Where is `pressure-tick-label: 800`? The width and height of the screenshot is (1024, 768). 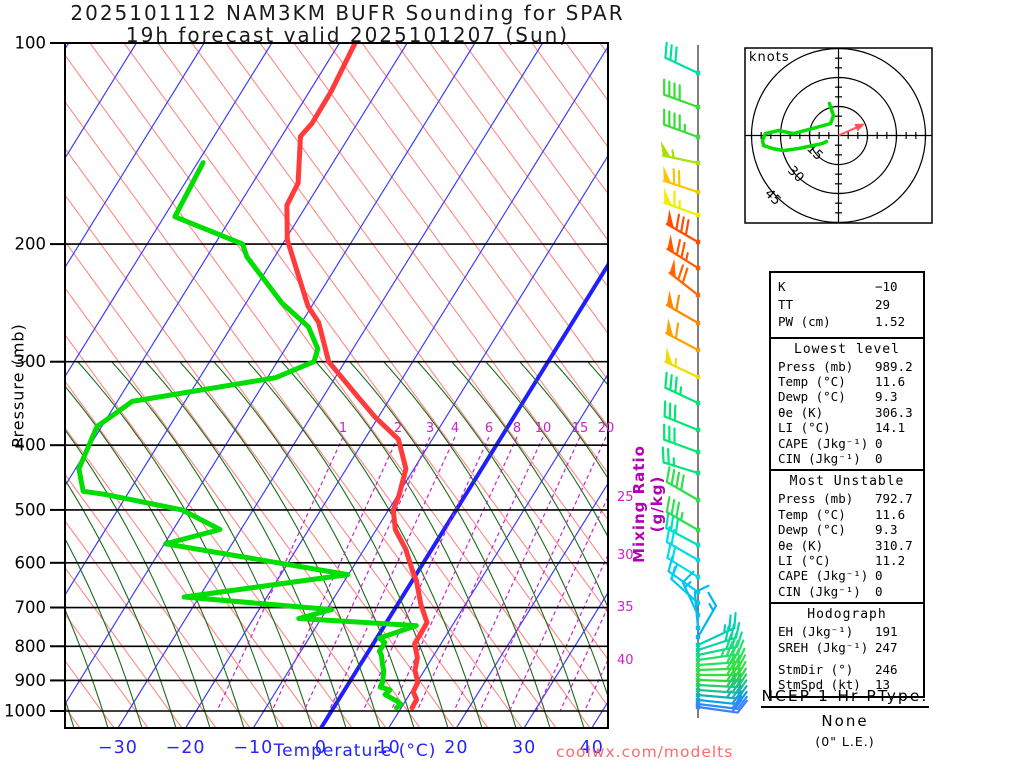
pressure-tick-label: 800 is located at coordinates (31, 646).